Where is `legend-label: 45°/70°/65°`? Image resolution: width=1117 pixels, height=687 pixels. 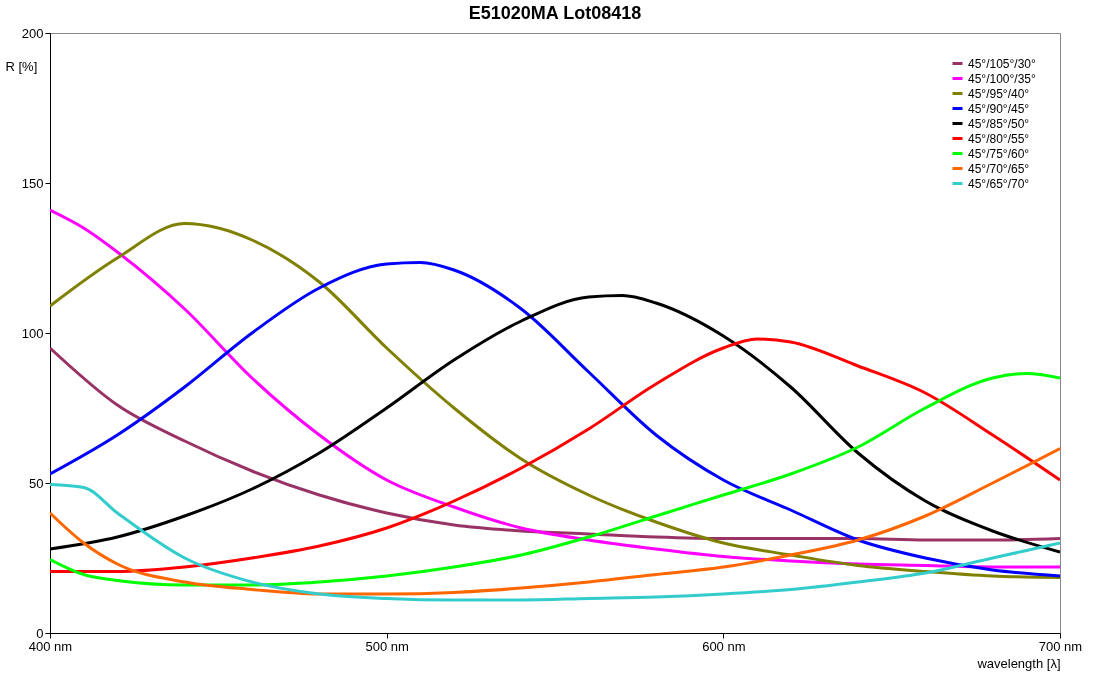
legend-label: 45°/70°/65° is located at coordinates (999, 168).